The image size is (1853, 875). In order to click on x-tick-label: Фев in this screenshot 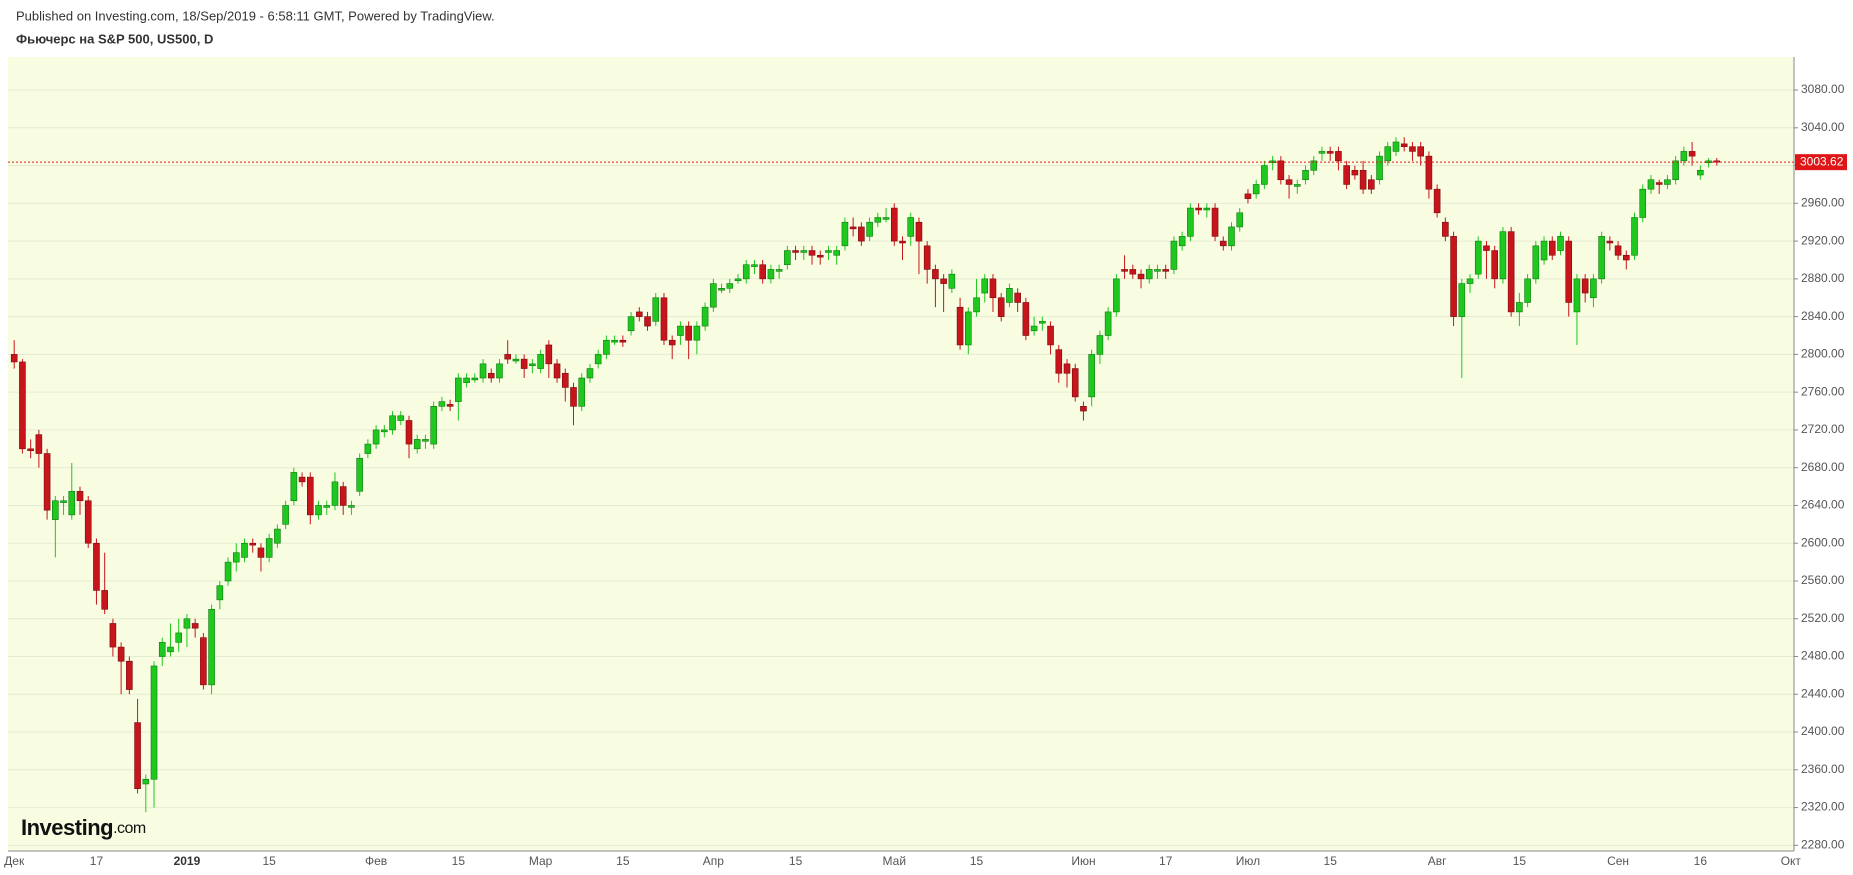, I will do `click(376, 861)`.